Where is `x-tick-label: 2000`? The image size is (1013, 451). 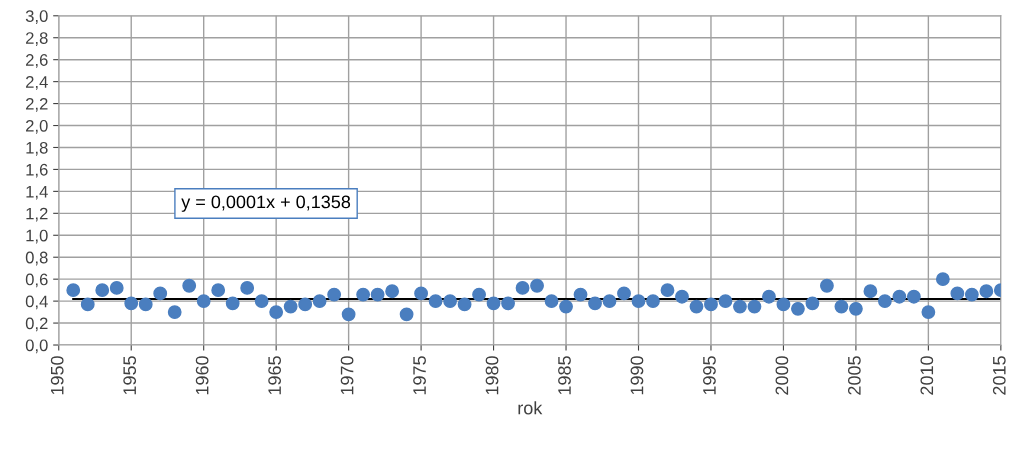
x-tick-label: 2000 is located at coordinates (782, 375).